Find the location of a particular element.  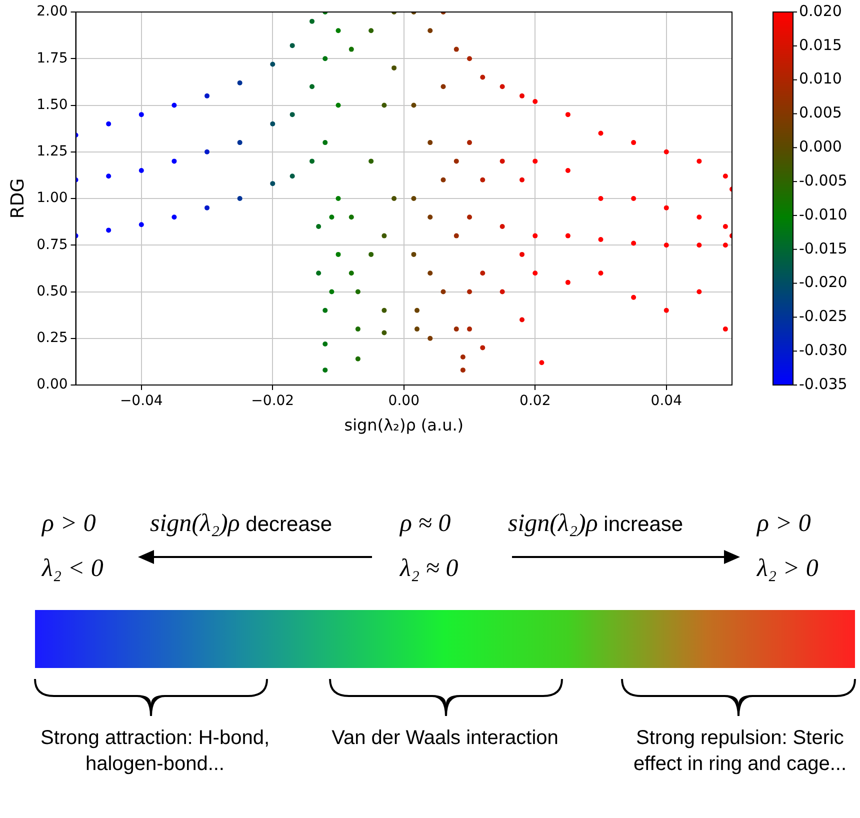

color-bar-label: -0.035 is located at coordinates (823, 383).